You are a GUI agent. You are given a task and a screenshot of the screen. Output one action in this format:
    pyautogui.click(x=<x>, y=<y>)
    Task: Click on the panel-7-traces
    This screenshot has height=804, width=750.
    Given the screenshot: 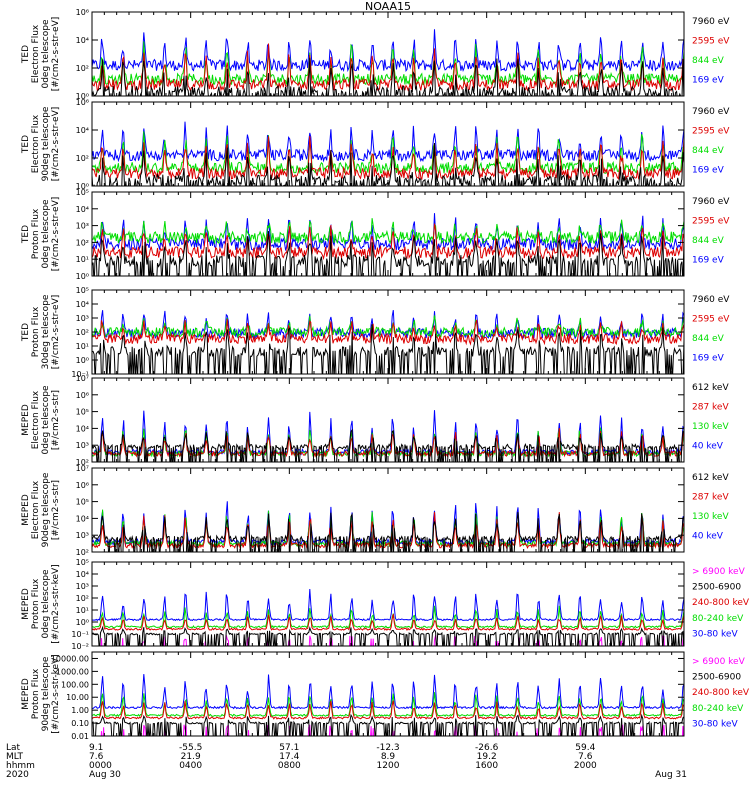 What is the action you would take?
    pyautogui.click(x=388, y=617)
    